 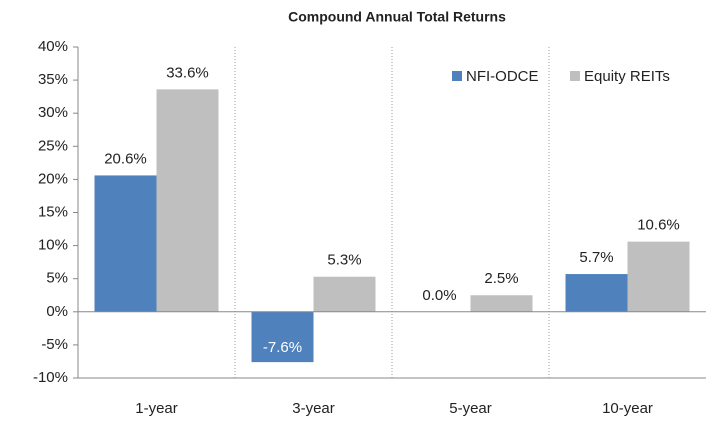 What do you see at coordinates (439, 295) in the screenshot?
I see `data-label: 0.0%` at bounding box center [439, 295].